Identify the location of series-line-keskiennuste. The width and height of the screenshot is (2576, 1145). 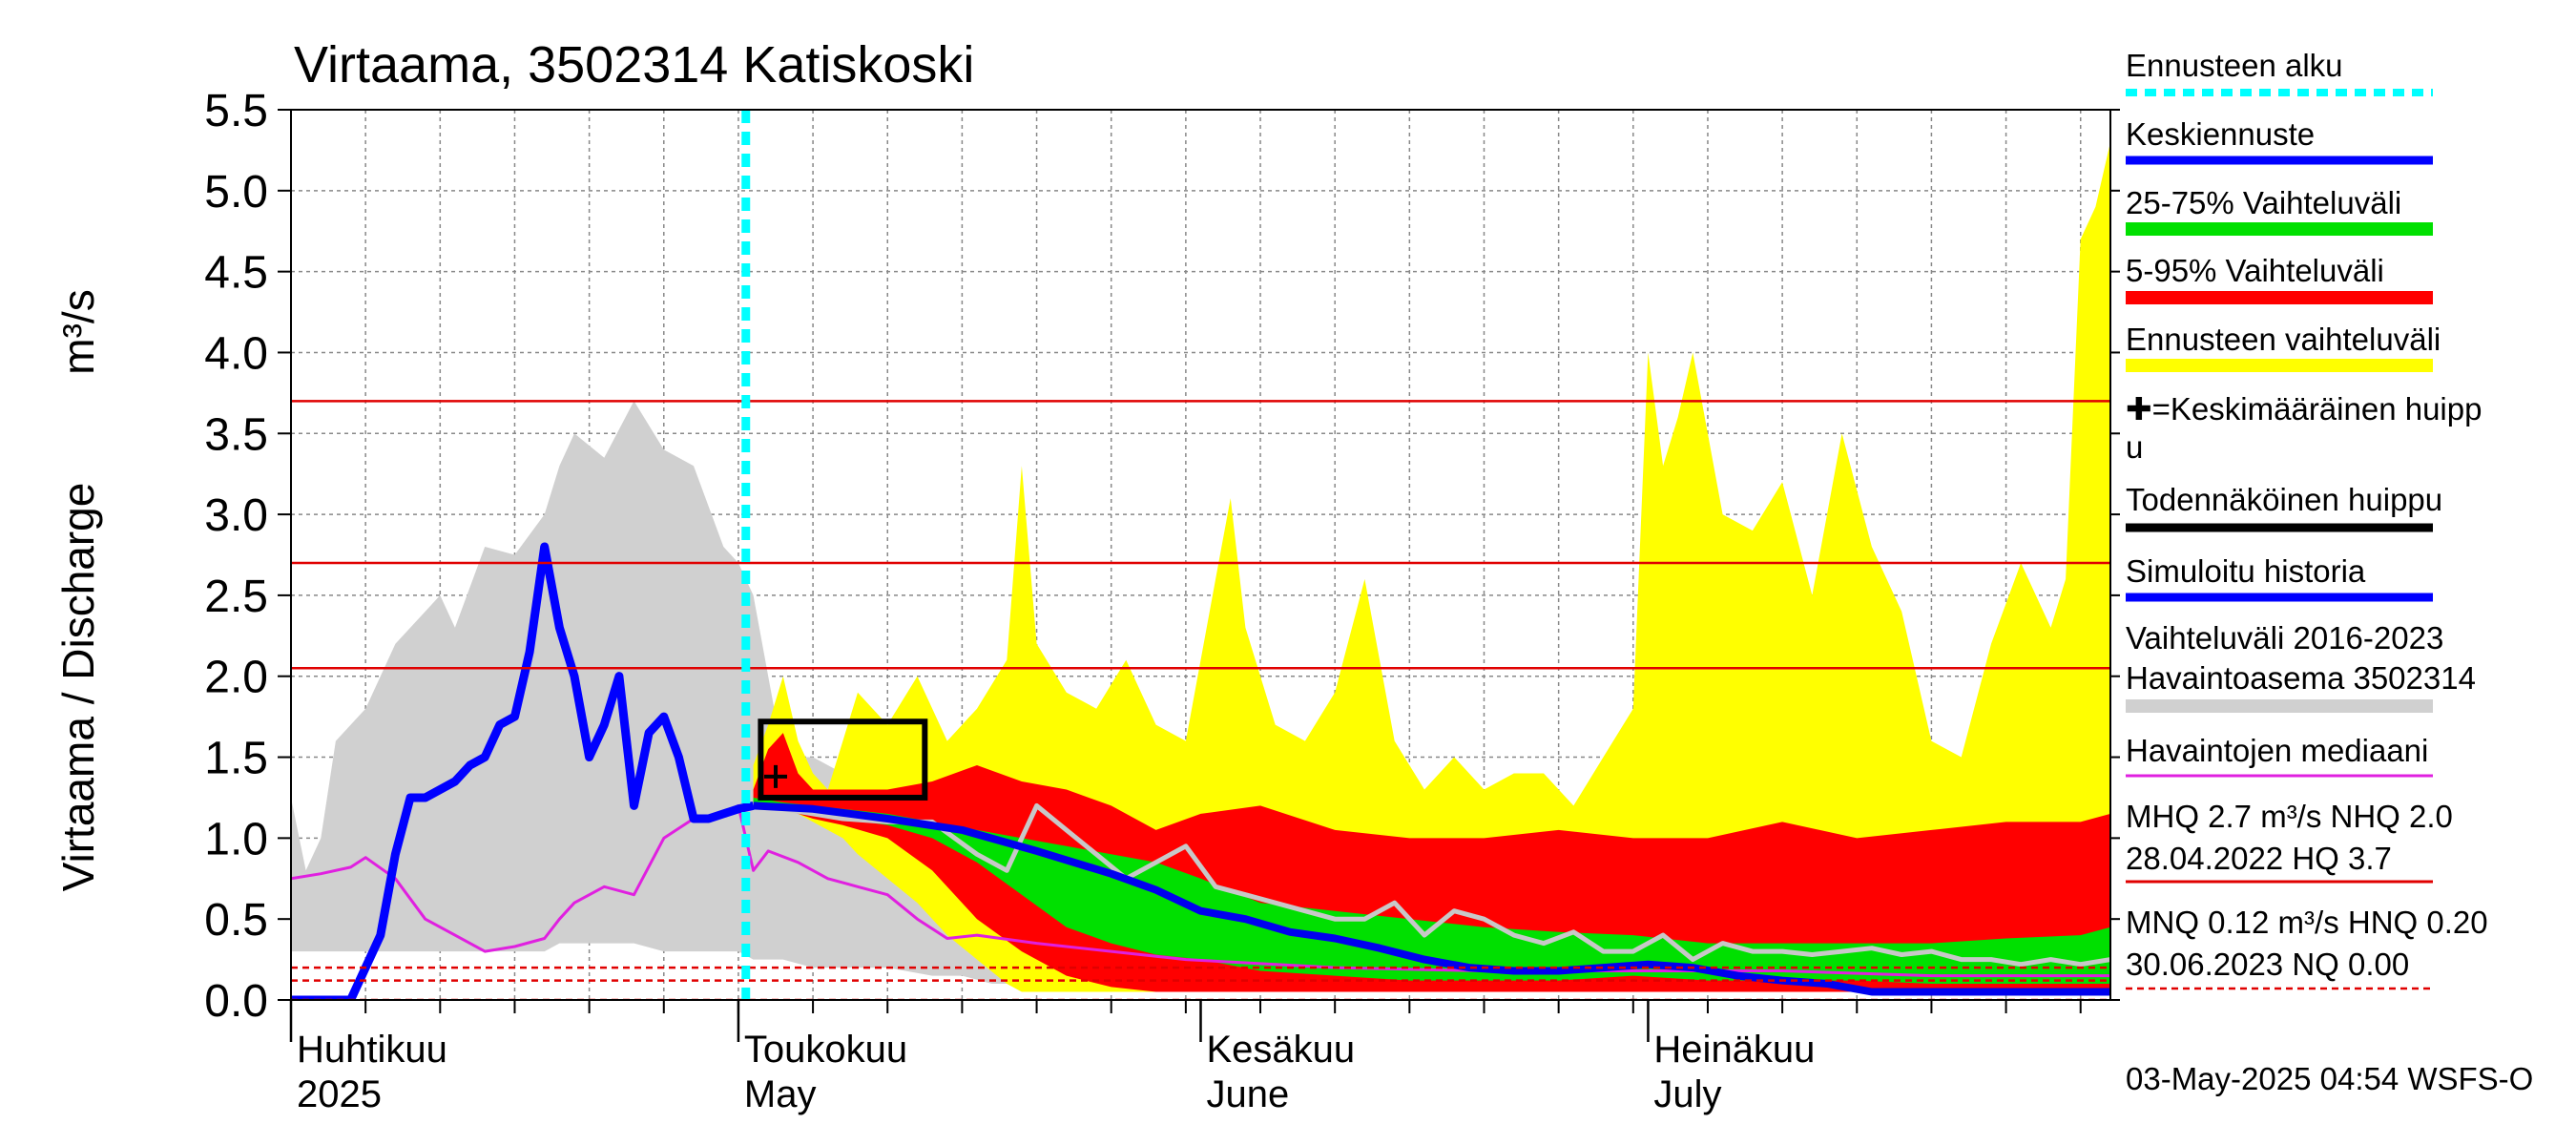
(1431, 899).